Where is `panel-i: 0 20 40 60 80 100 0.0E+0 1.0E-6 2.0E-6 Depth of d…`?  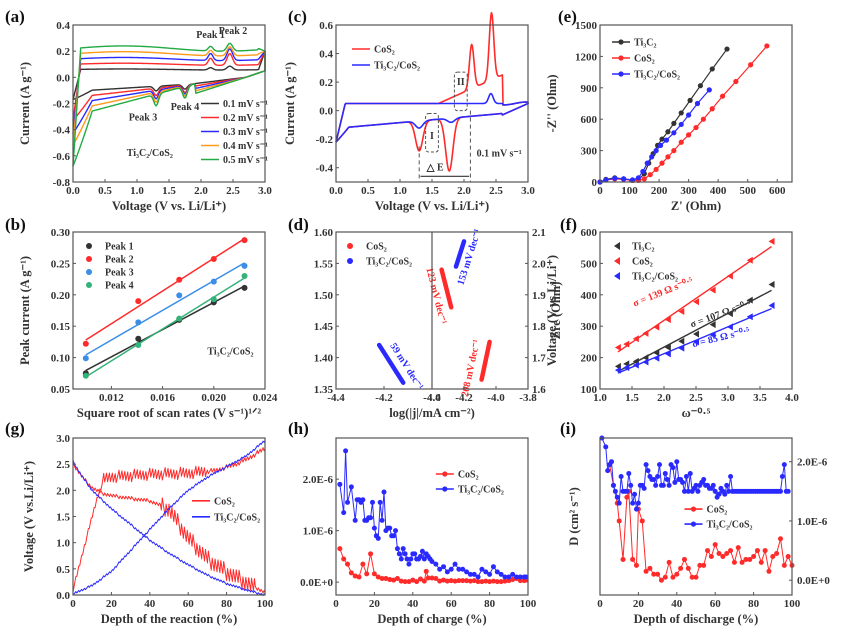 panel-i: 0 20 40 60 80 100 0.0E+0 1.0E-6 2.0E-6 Depth of d… is located at coordinates (695, 522).